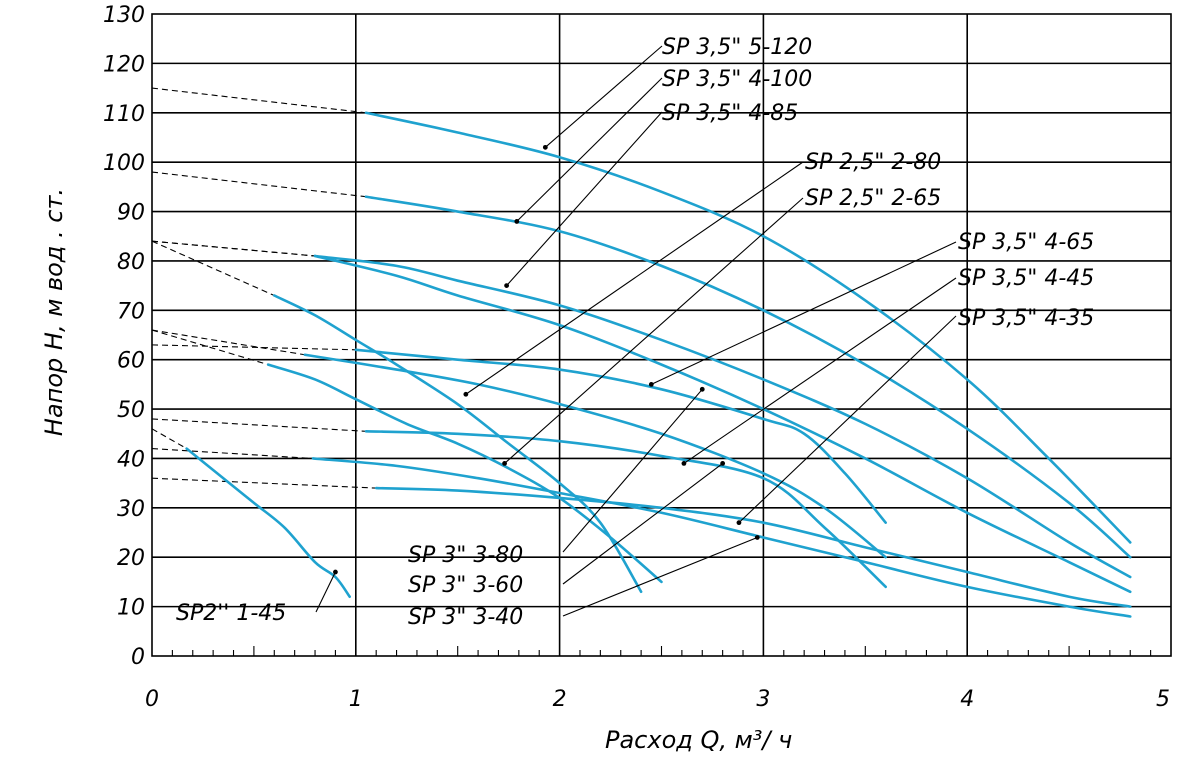 The width and height of the screenshot is (1199, 765). Describe the element at coordinates (131, 213) in the screenshot. I see `y-tick-label: 90` at that location.